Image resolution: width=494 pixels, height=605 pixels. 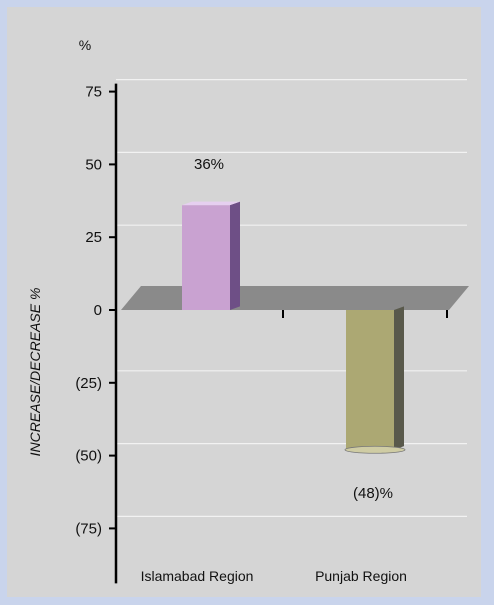 I want to click on y-tick-label: 75, so click(x=93, y=92).